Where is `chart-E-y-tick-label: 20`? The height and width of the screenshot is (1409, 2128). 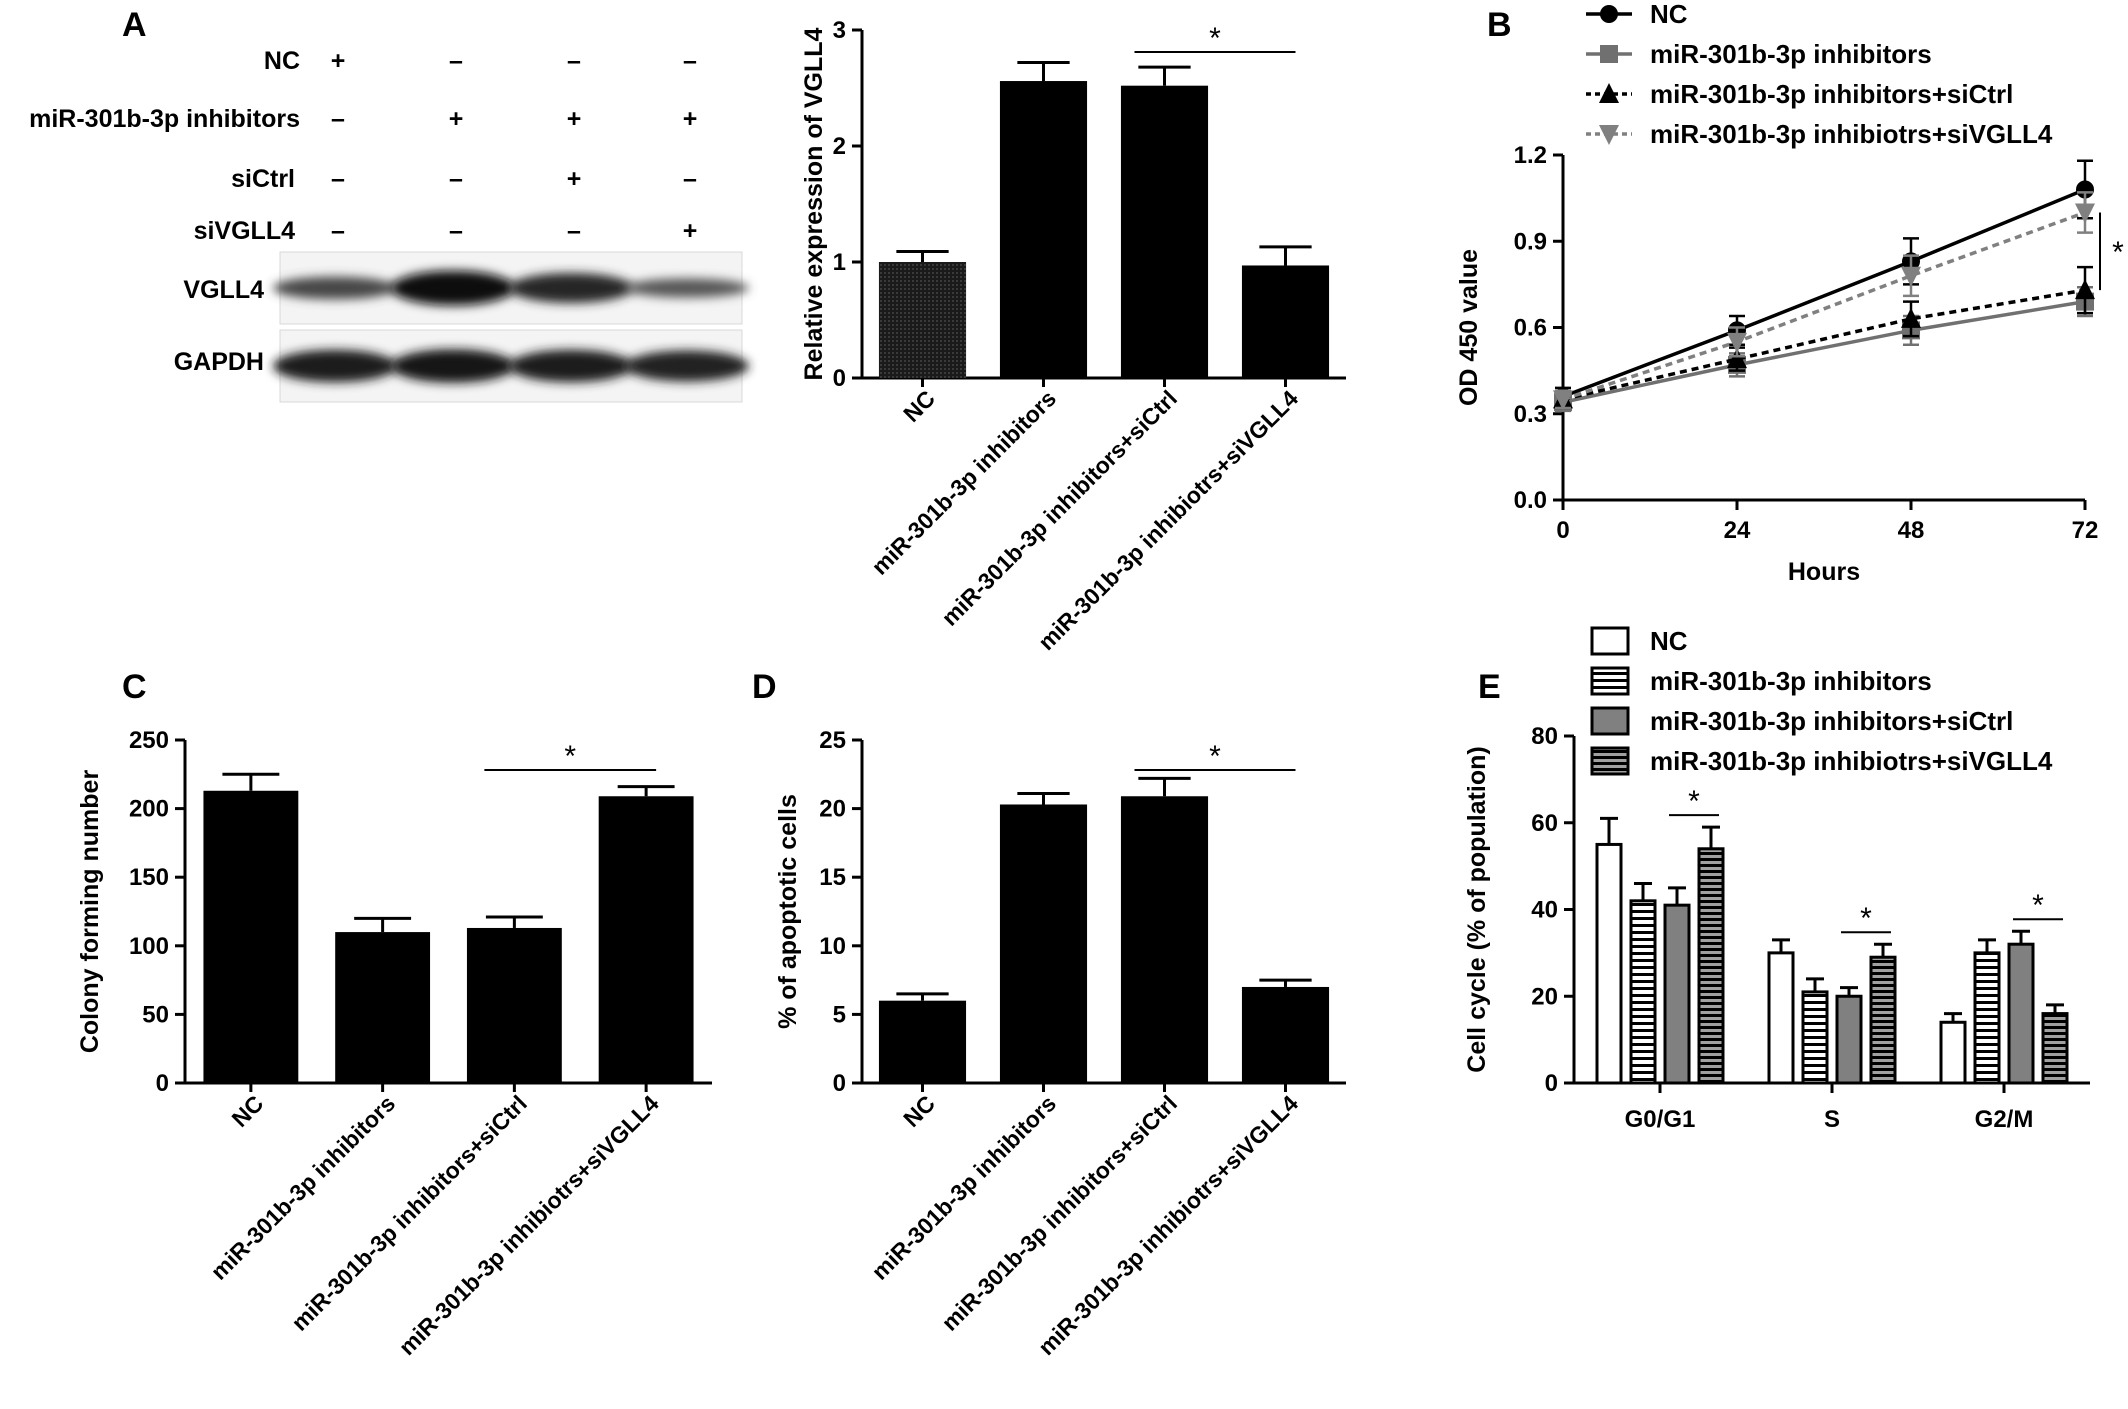 chart-E-y-tick-label: 20 is located at coordinates (1544, 996).